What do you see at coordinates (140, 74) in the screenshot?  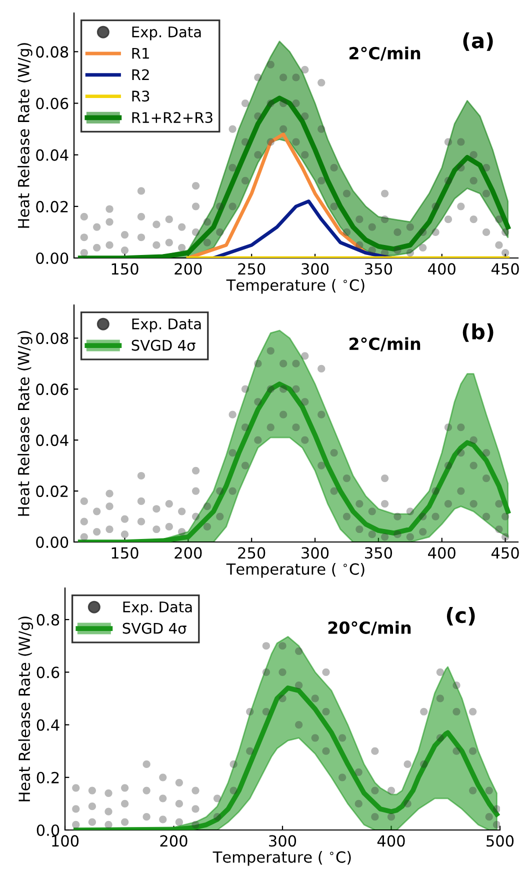 I see `legend-label: R2` at bounding box center [140, 74].